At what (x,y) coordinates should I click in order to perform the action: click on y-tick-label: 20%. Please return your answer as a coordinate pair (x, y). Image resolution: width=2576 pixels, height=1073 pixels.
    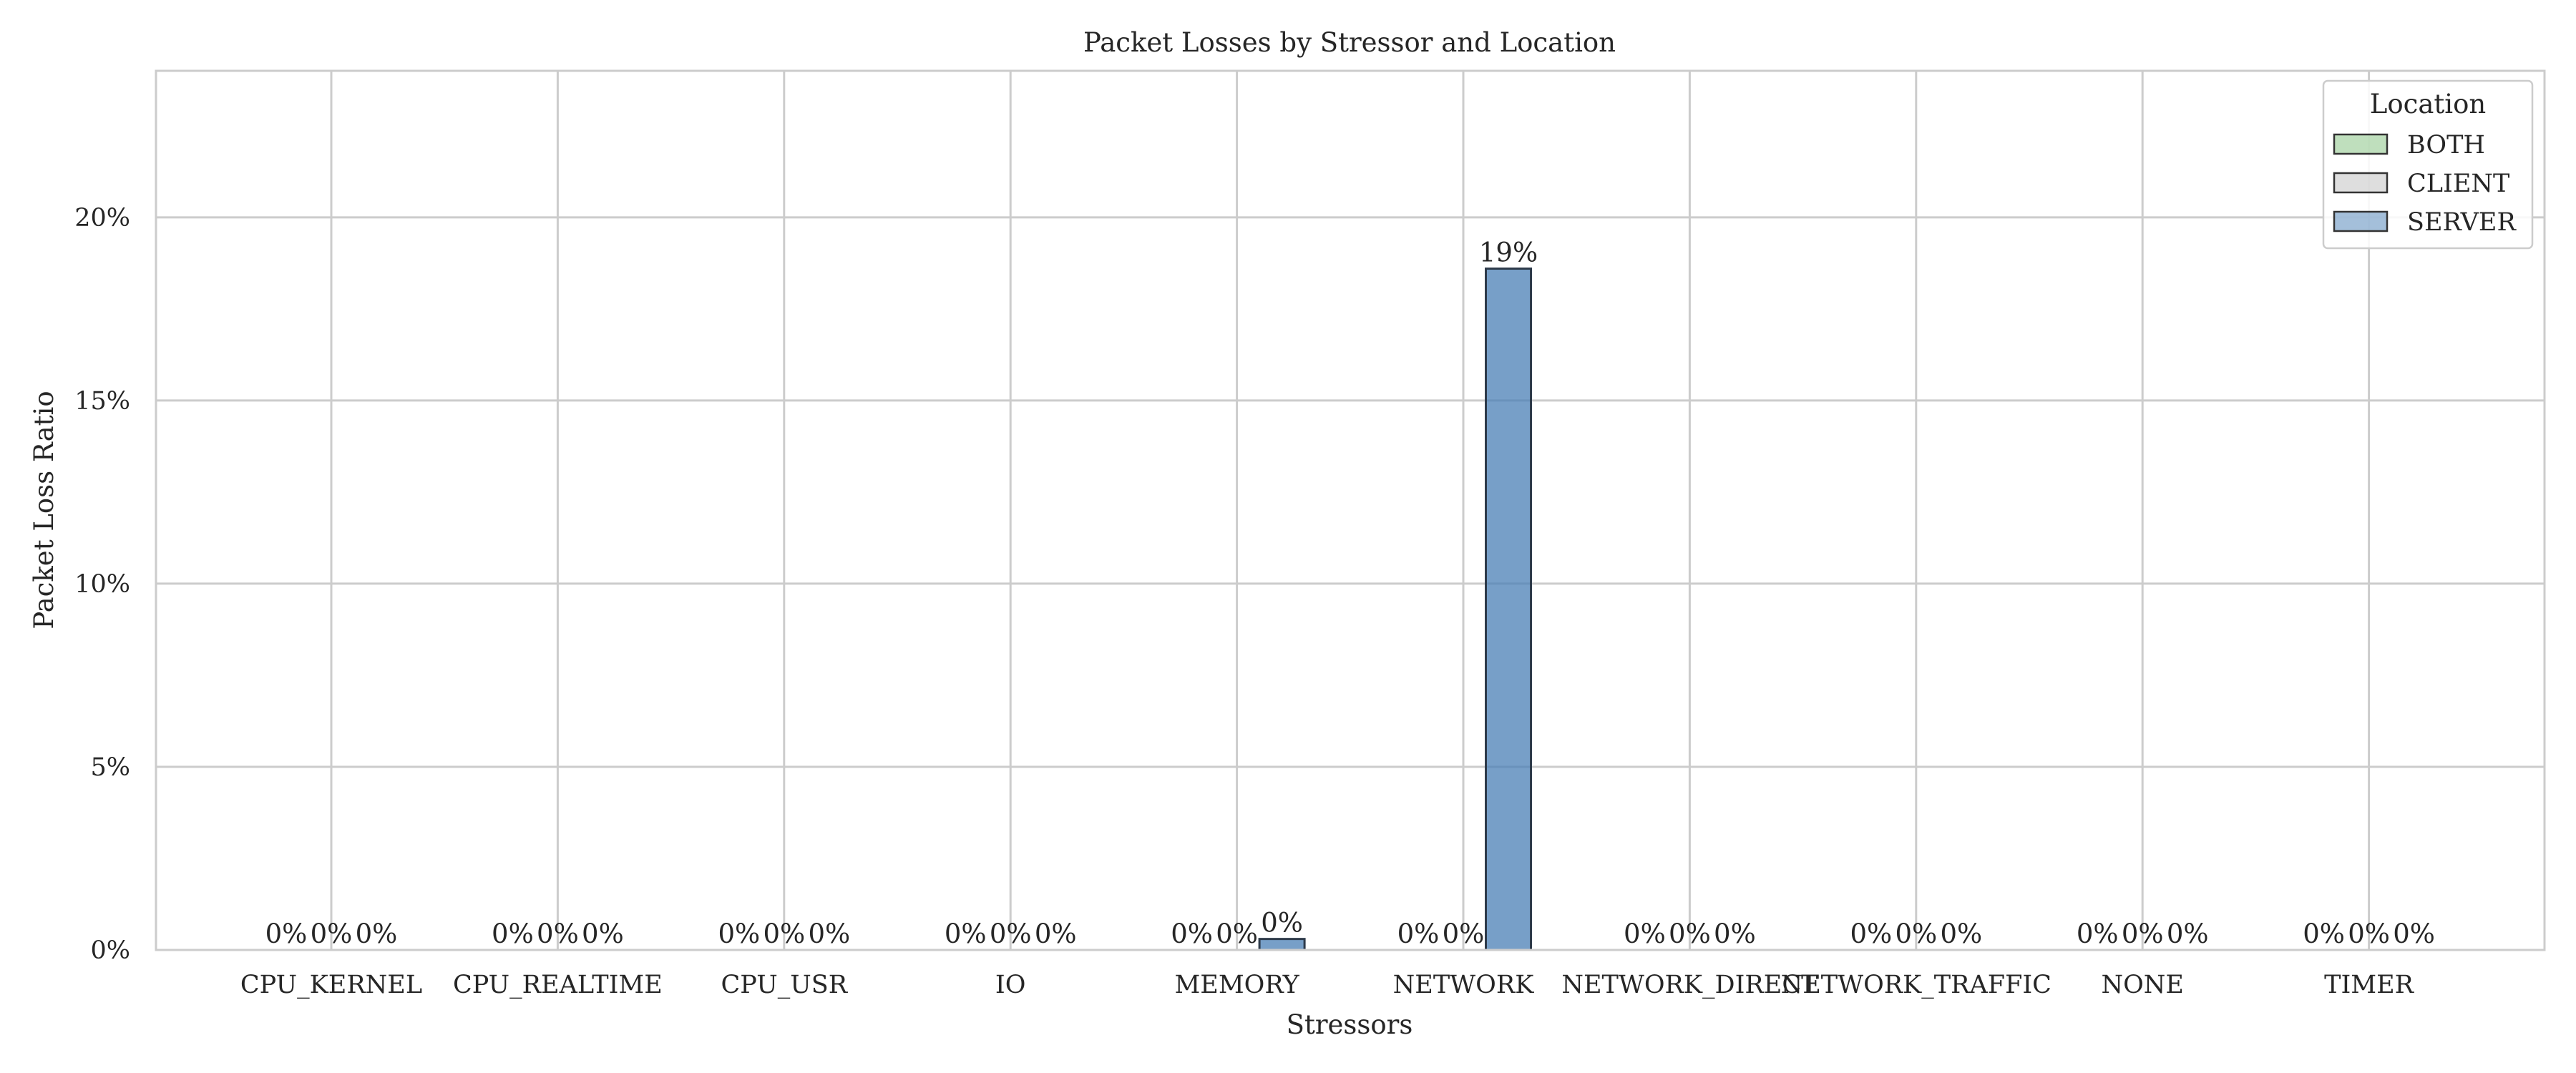
    Looking at the image, I should click on (102, 218).